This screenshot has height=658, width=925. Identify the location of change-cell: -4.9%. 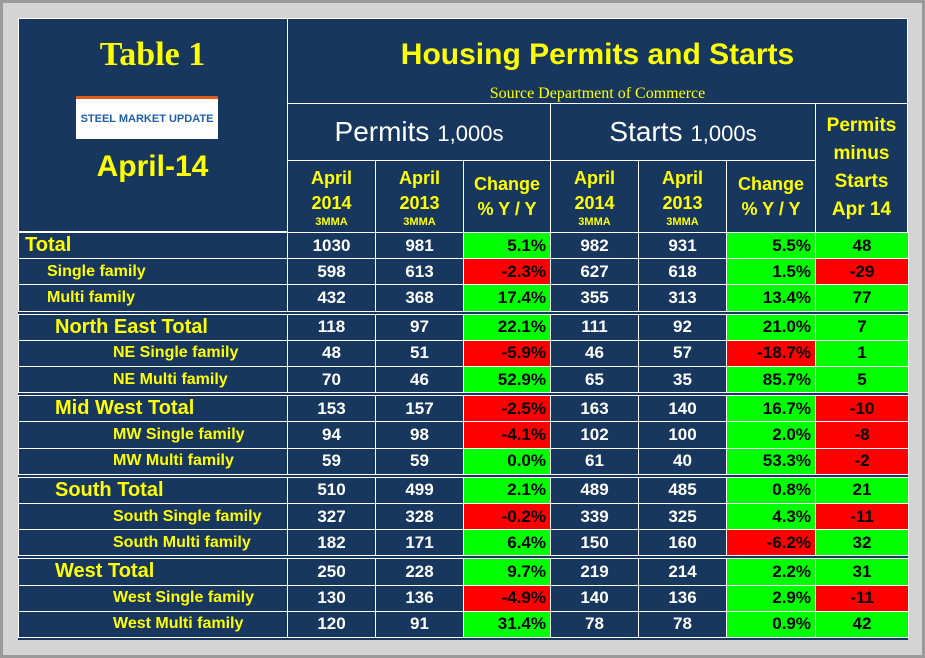
(507, 598).